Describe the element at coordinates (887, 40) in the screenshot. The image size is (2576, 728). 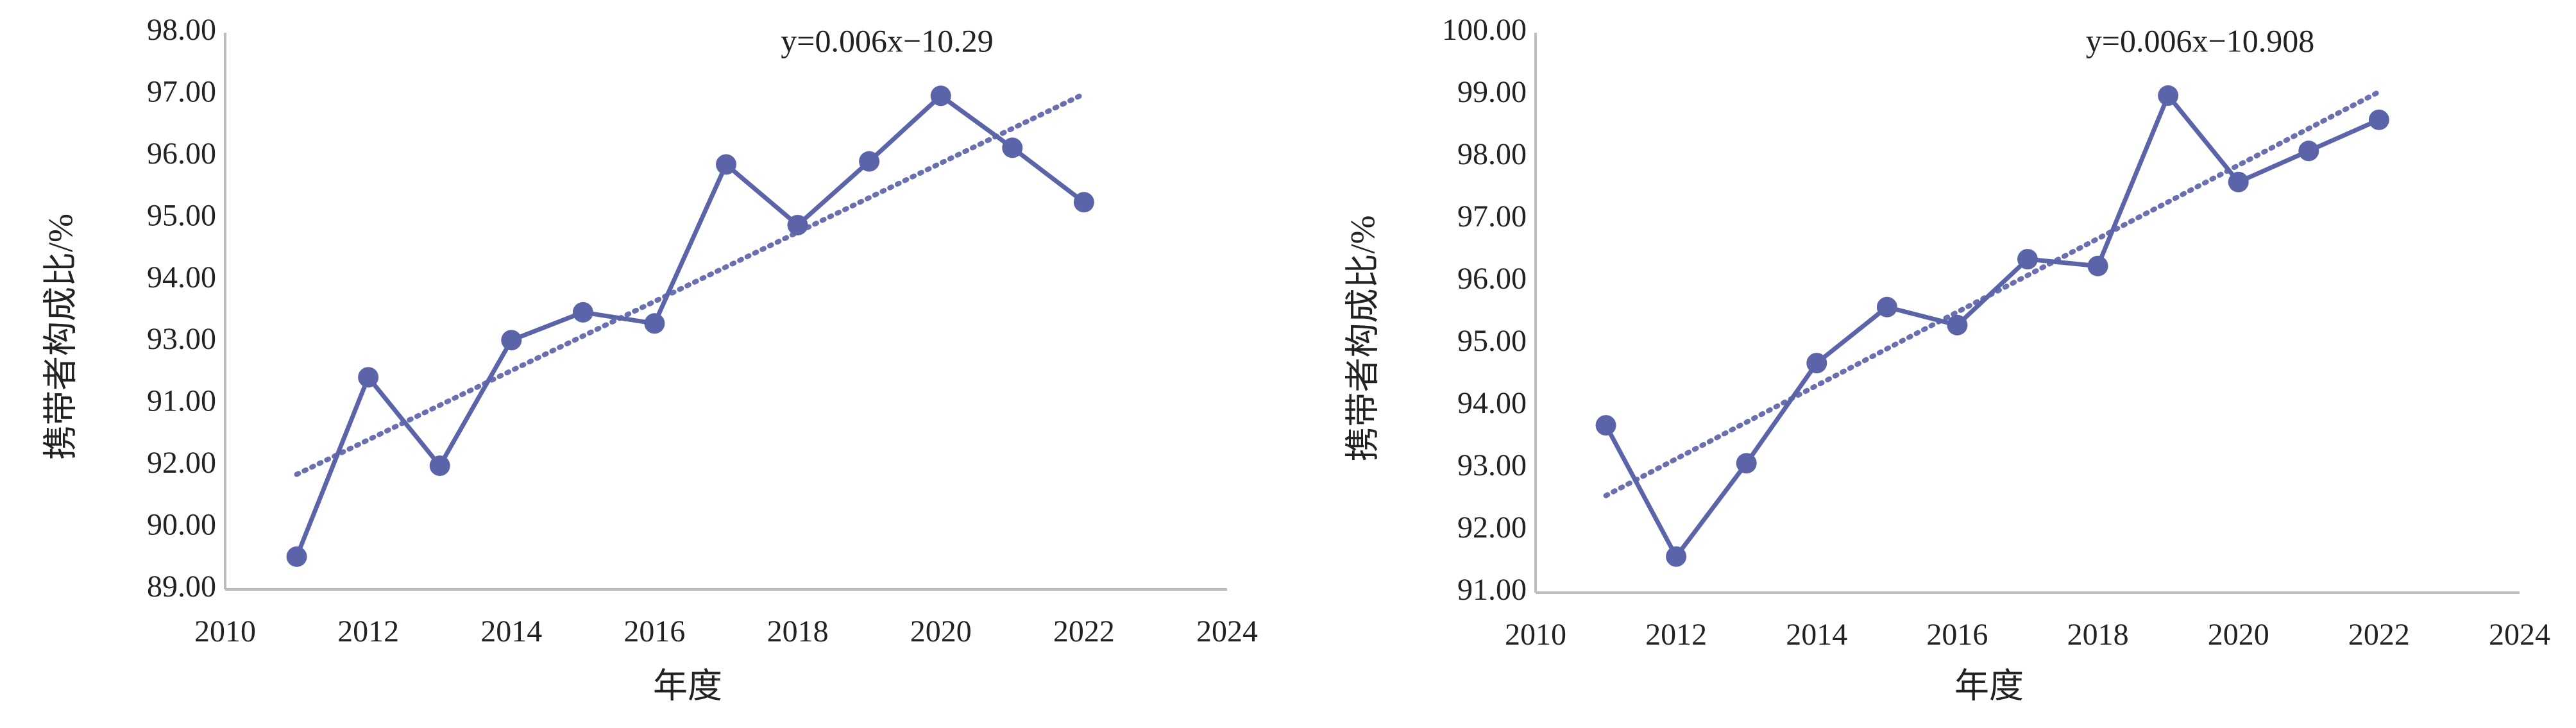
I see `annotation: y=0.006x−10.29` at that location.